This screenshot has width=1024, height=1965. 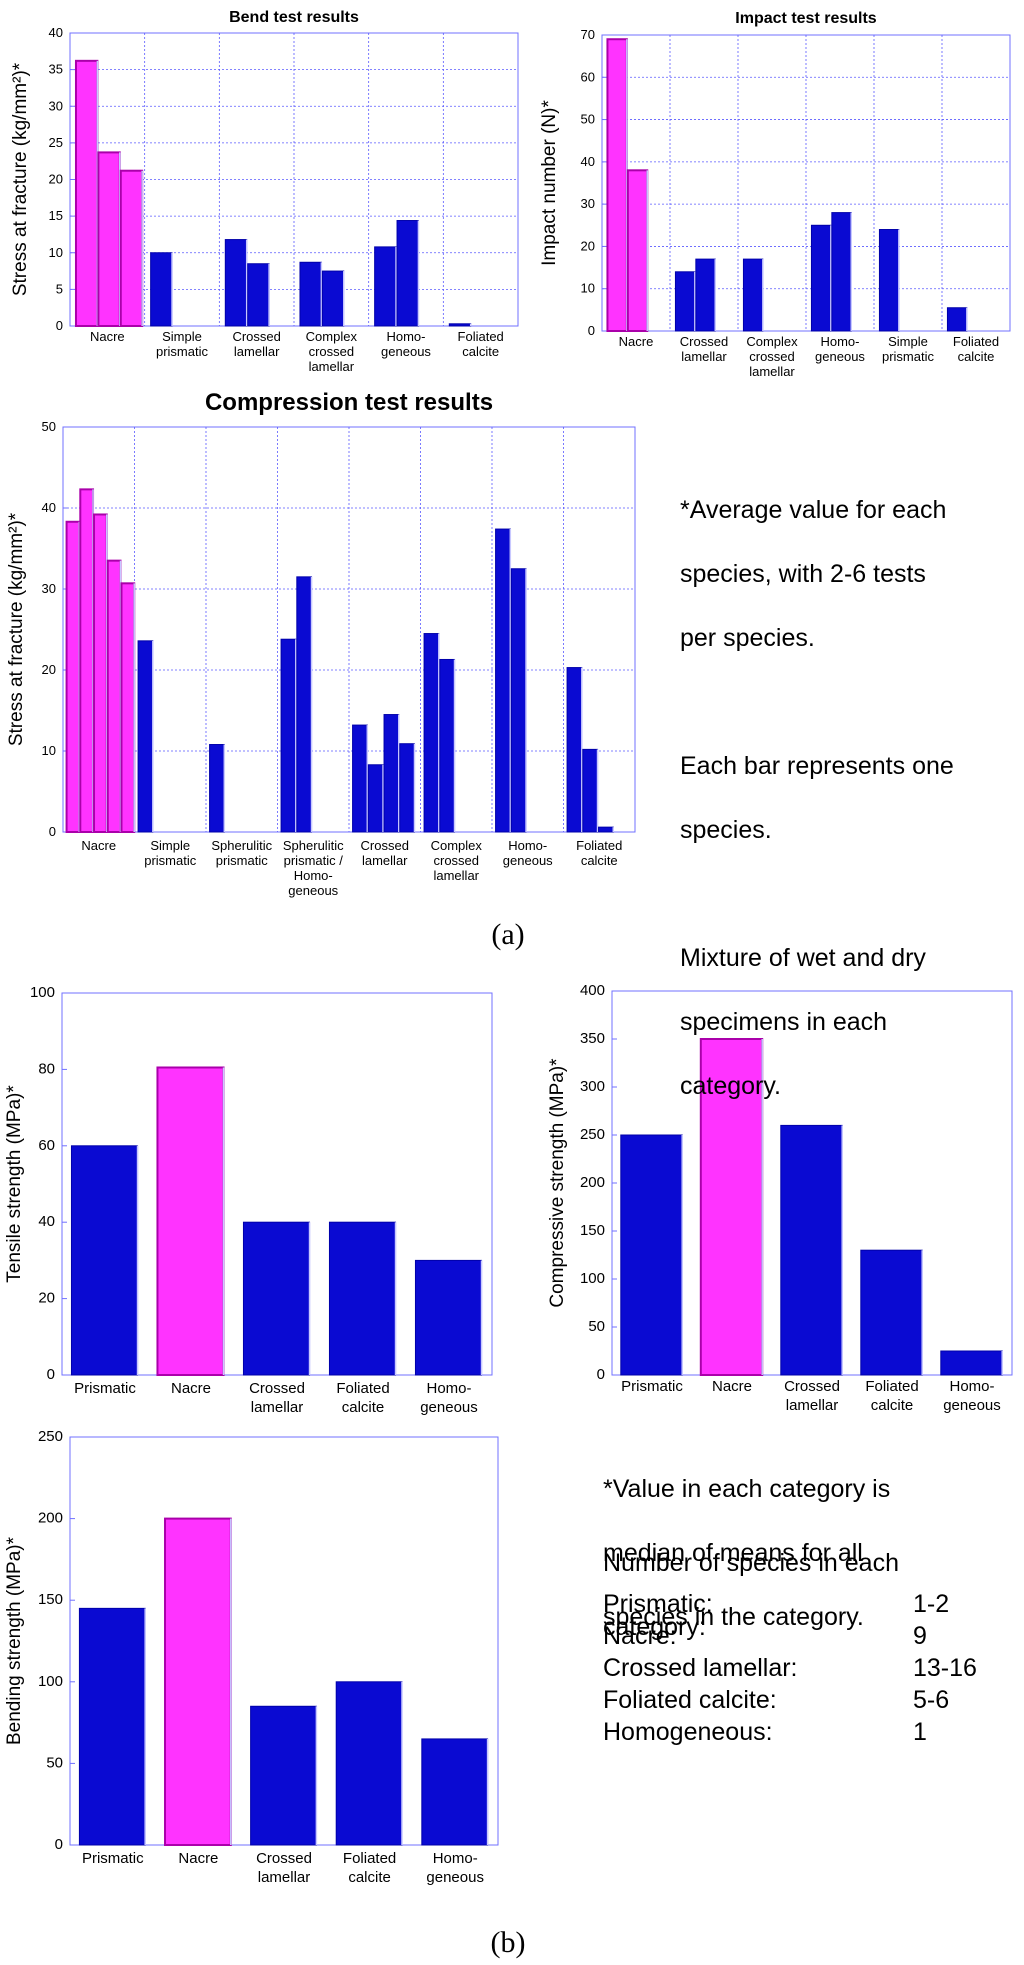 I want to click on species-category: Nacre:, so click(x=640, y=1636).